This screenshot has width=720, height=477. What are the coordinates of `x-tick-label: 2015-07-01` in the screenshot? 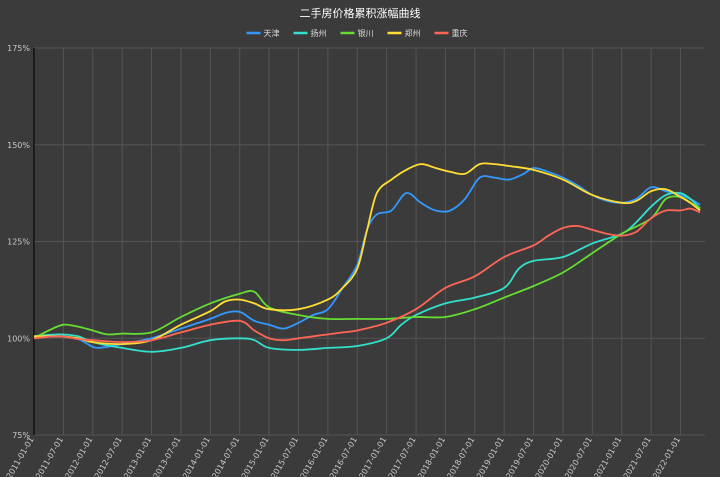 It's located at (284, 456).